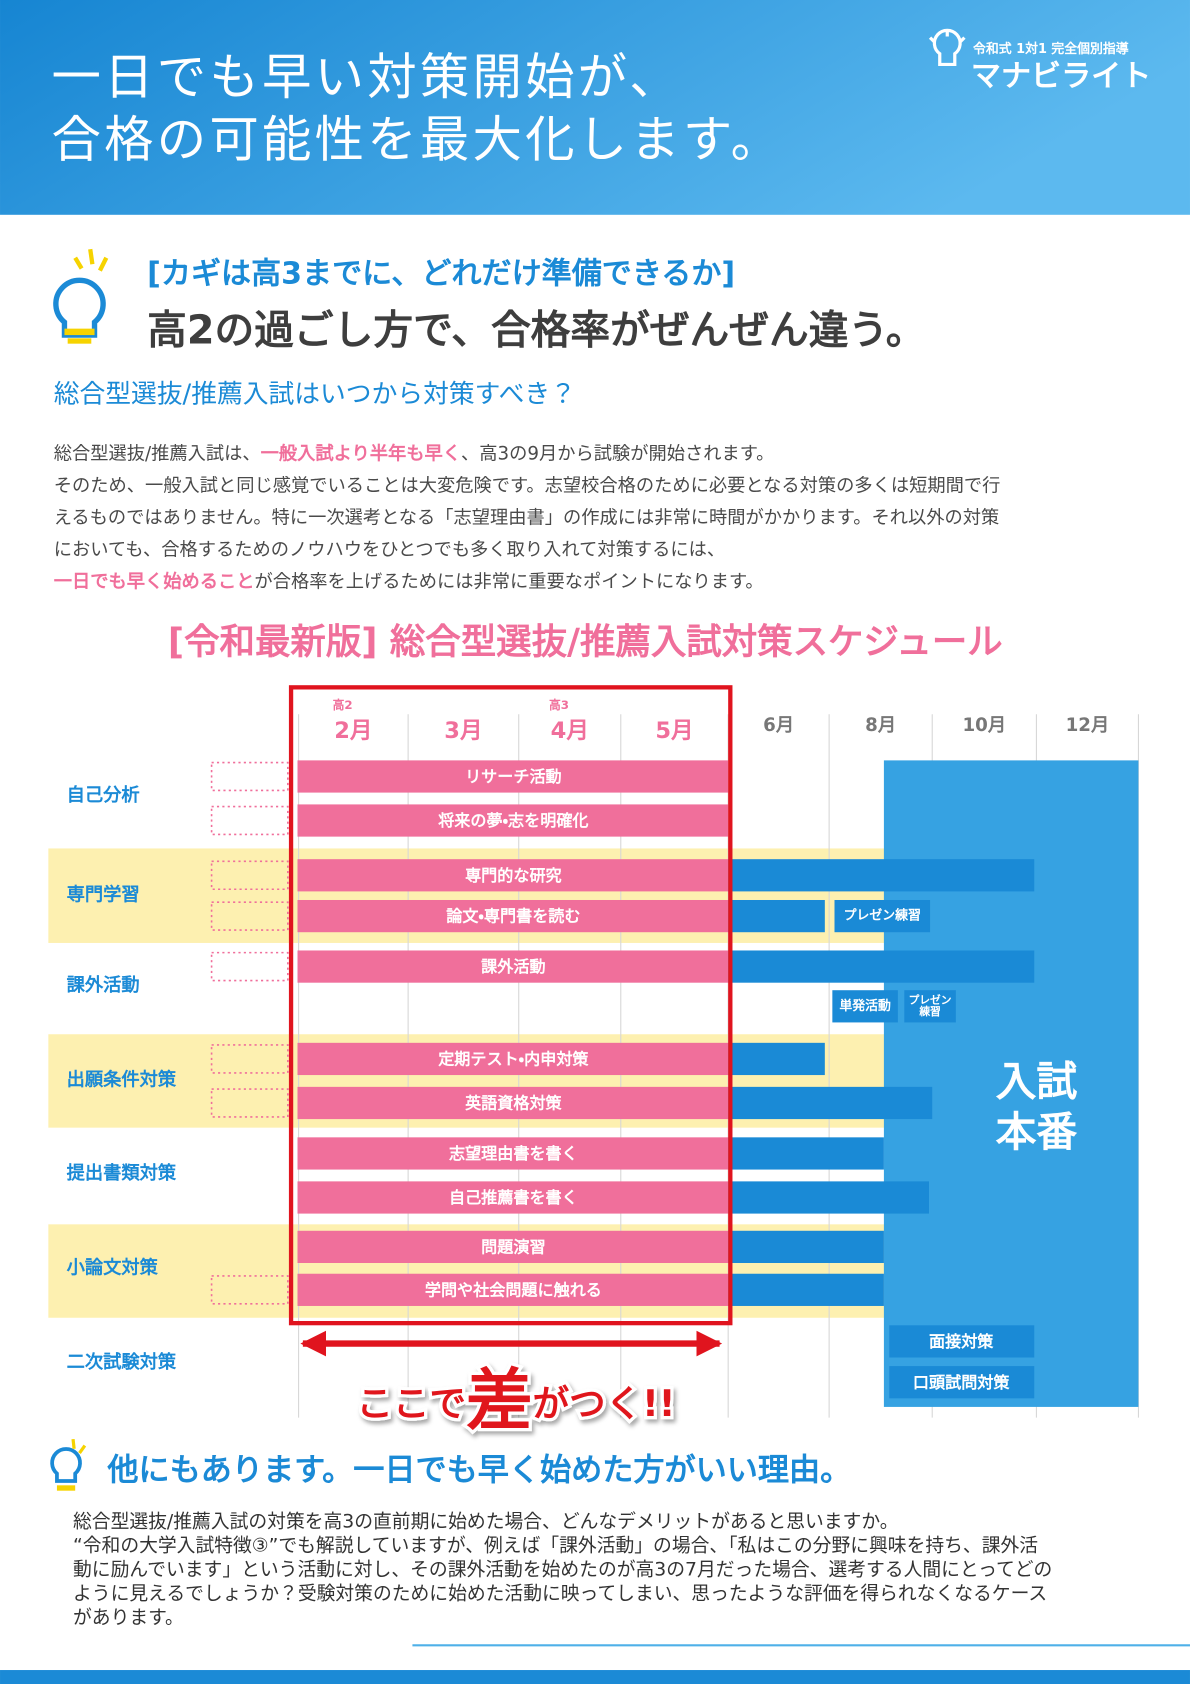 The image size is (1190, 1684). I want to click on month-label: 12月, so click(1088, 725).